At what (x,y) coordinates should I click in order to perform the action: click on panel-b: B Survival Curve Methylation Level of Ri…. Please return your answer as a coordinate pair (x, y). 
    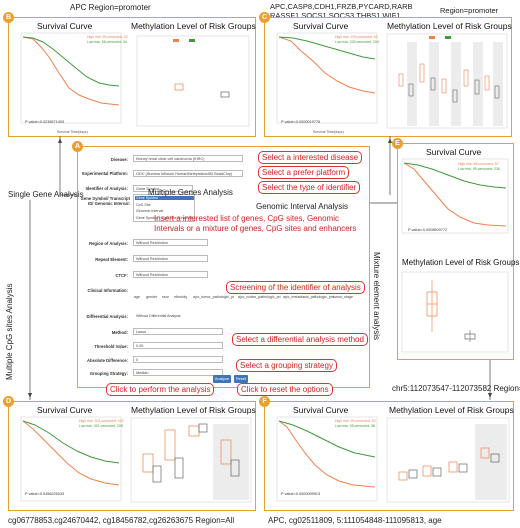
    Looking at the image, I should click on (129, 74).